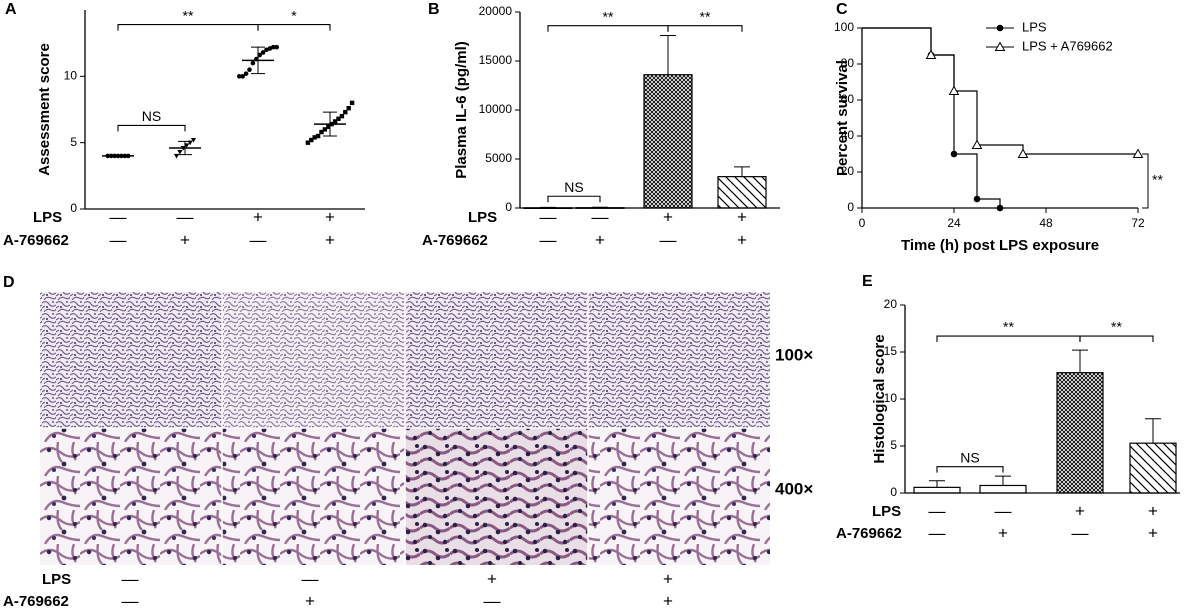  I want to click on y-tick-label: 40, so click(848, 135).